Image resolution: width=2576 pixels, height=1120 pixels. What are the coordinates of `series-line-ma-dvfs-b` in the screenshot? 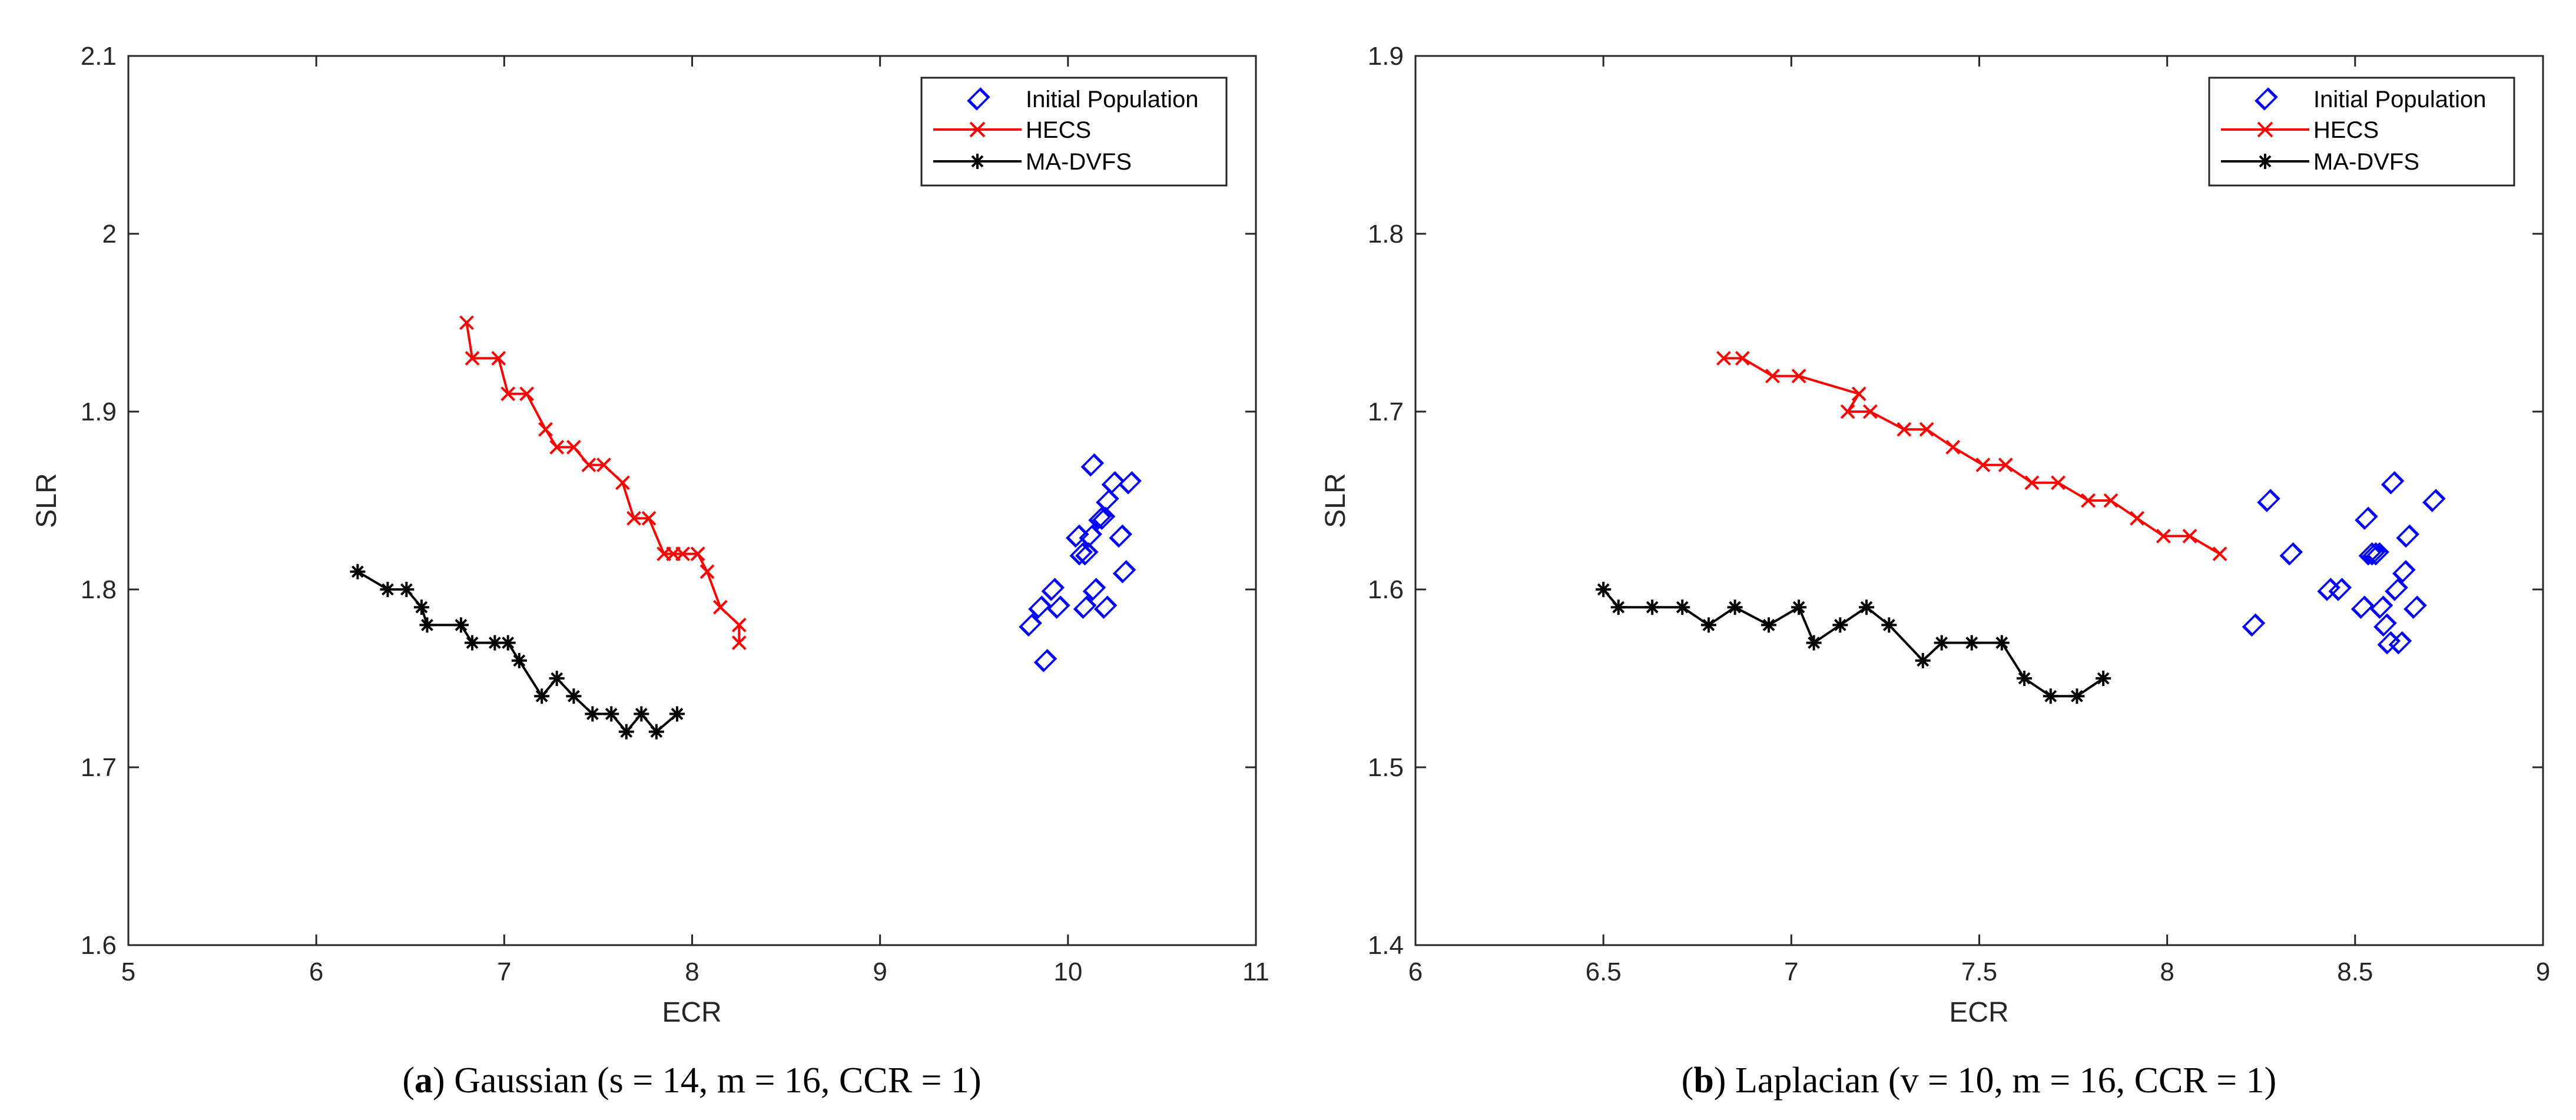 It's located at (1853, 643).